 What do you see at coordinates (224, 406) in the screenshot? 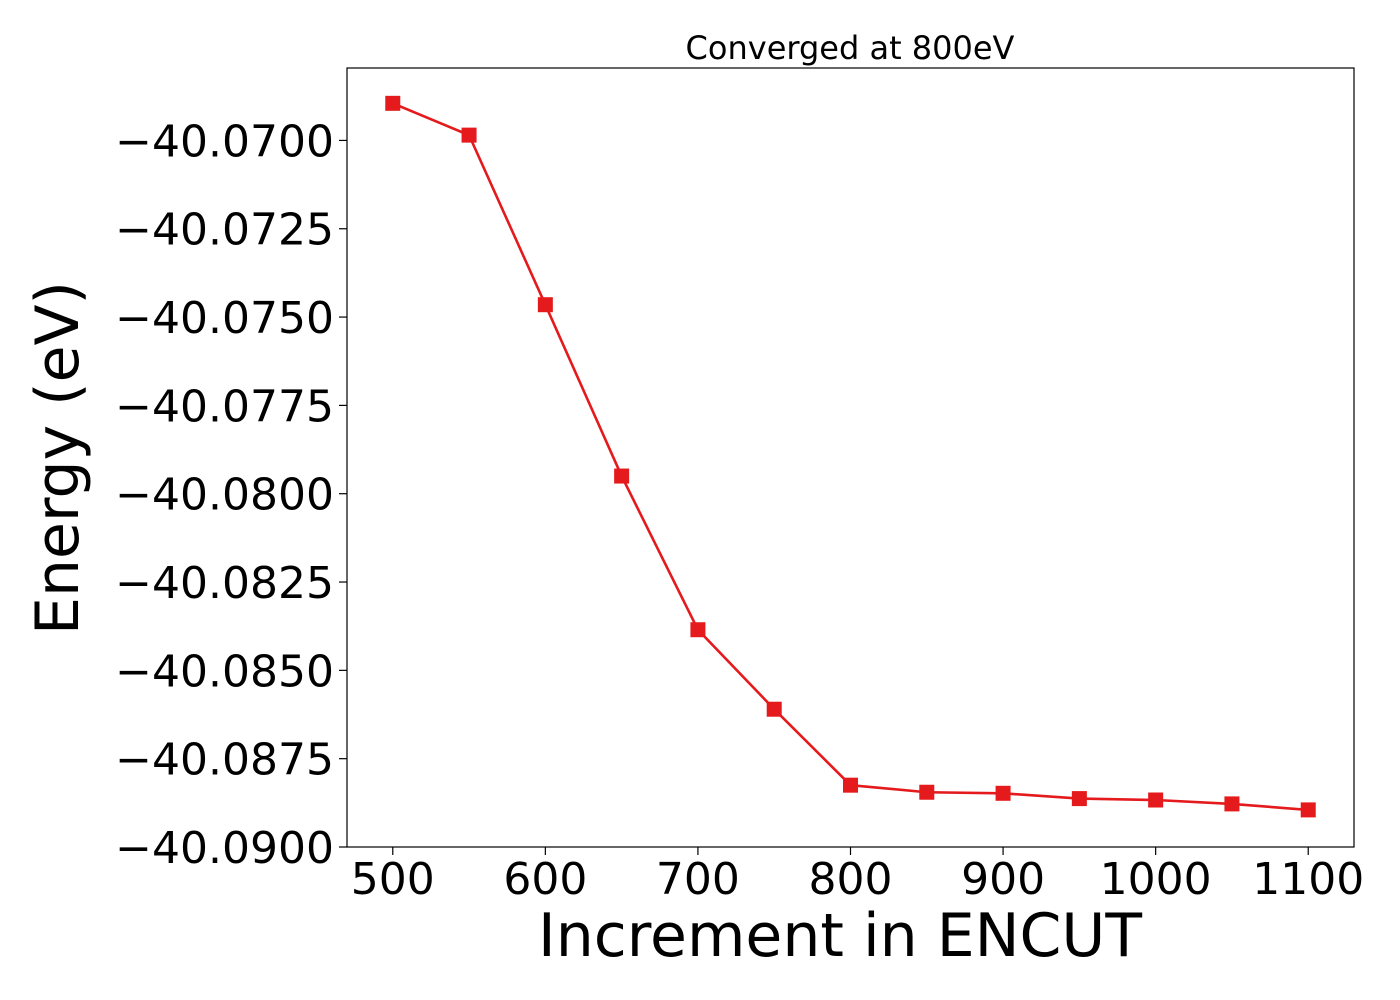
I see `y-tick-label: −40.0775` at bounding box center [224, 406].